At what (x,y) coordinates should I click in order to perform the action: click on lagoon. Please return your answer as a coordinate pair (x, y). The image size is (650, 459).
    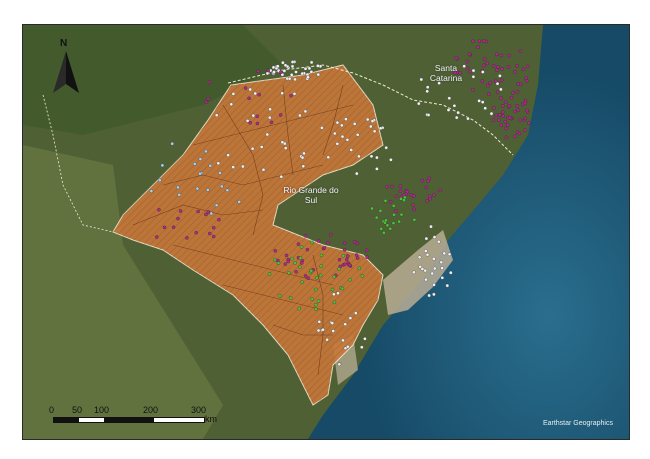
    Looking at the image, I should click on (418, 272).